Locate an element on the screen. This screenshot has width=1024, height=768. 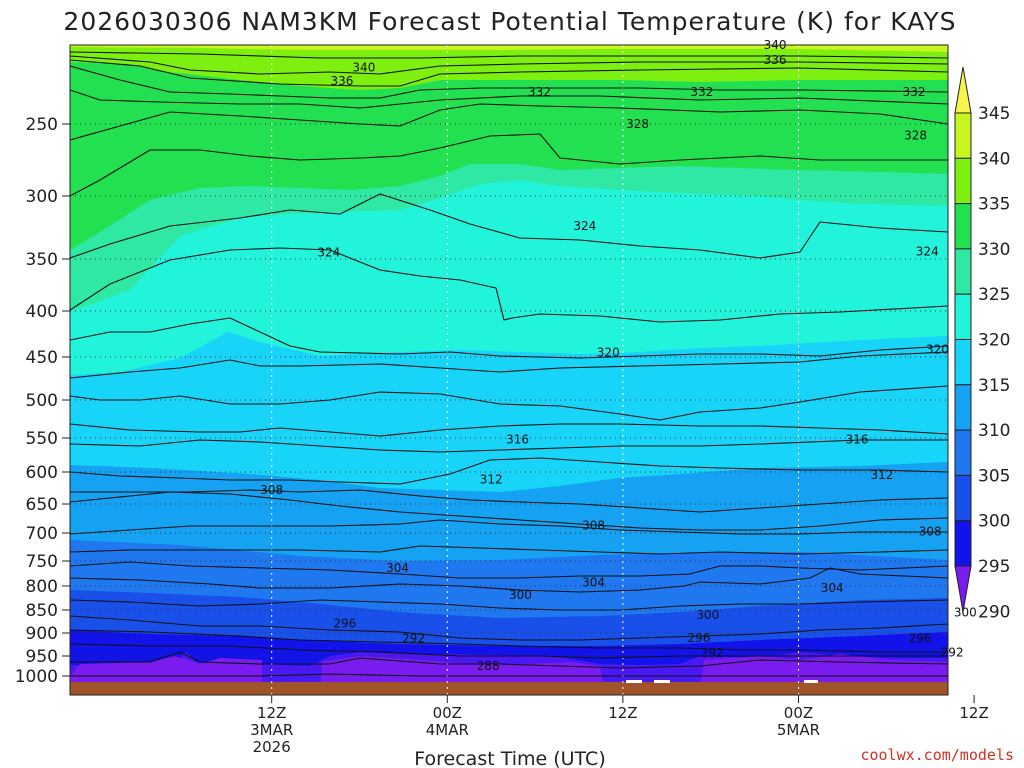
y-tick-label: 650 is located at coordinates (42, 505).